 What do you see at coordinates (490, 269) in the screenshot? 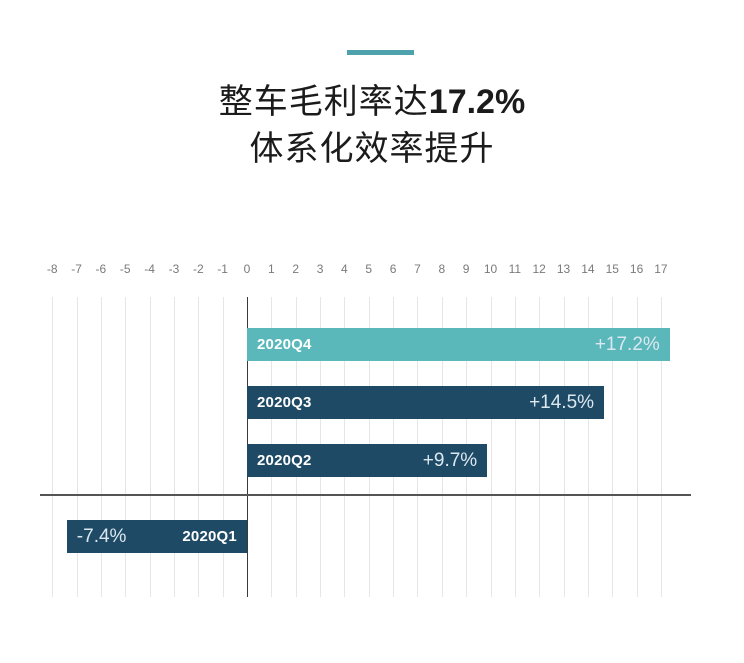
I see `x-tick-label: 10` at bounding box center [490, 269].